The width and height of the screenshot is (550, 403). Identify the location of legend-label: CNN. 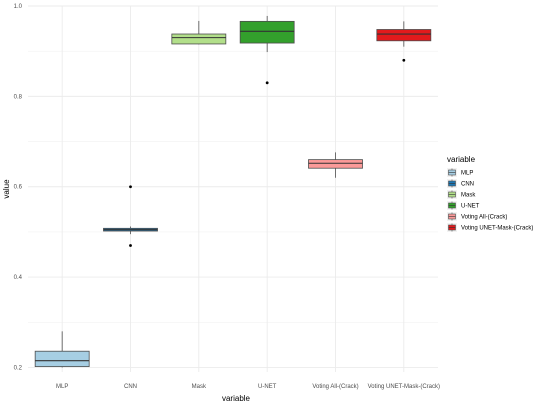
(467, 185).